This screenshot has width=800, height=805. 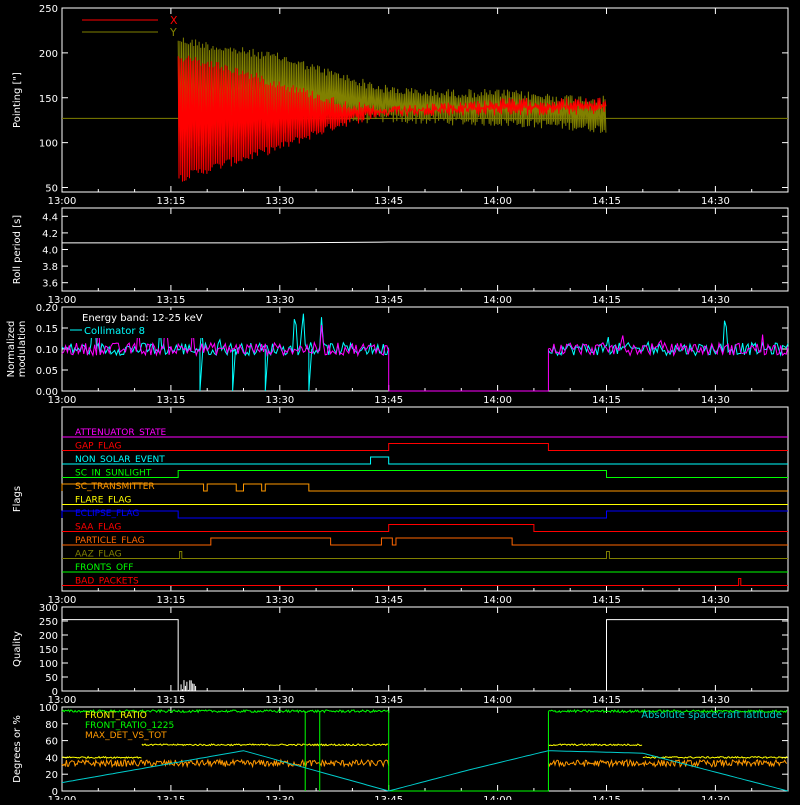 I want to click on y-axis-label-line2: modulation, so click(x=22, y=349).